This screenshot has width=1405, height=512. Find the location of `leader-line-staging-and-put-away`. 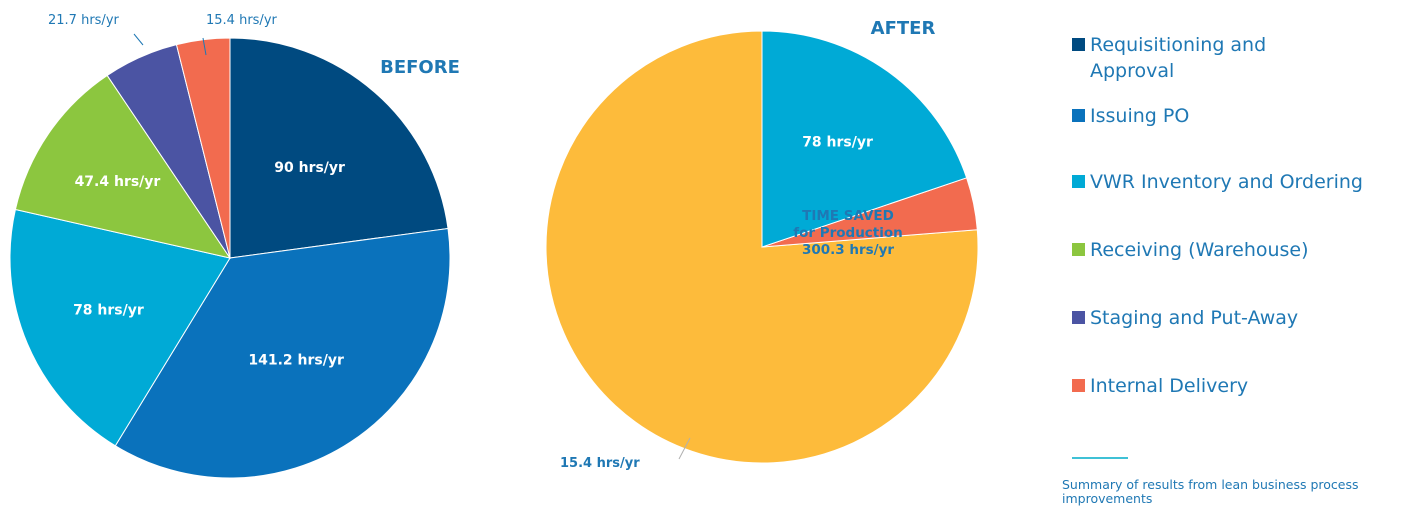

leader-line-staging-and-put-away is located at coordinates (138, 39).